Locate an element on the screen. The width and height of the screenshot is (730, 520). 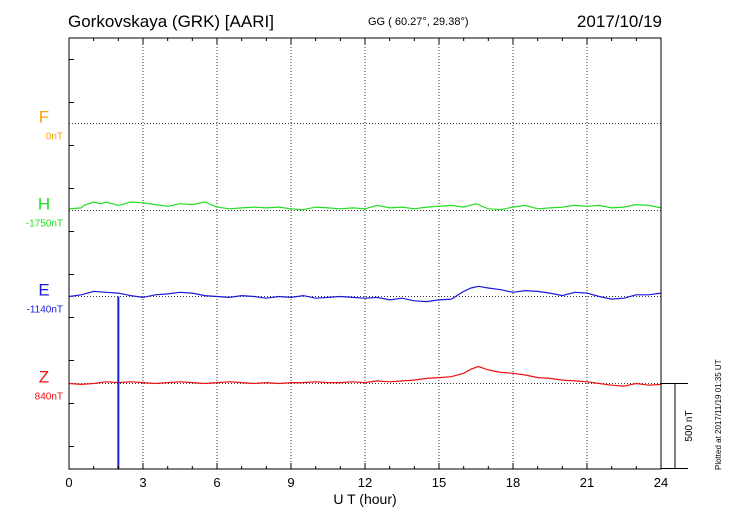
x-tick-label: 18 is located at coordinates (513, 482).